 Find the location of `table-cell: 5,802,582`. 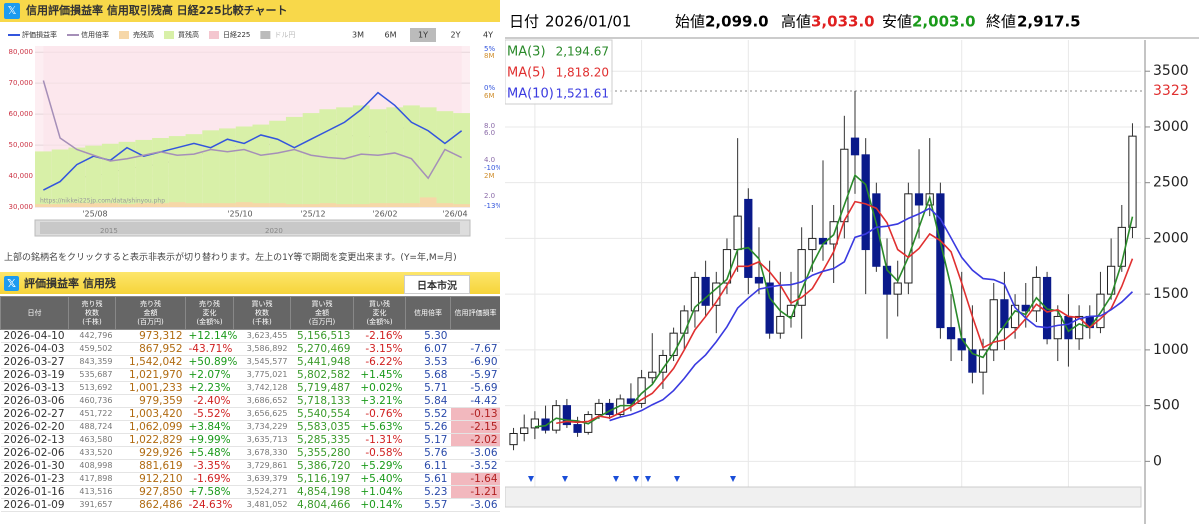

table-cell: 5,802,582 is located at coordinates (322, 375).